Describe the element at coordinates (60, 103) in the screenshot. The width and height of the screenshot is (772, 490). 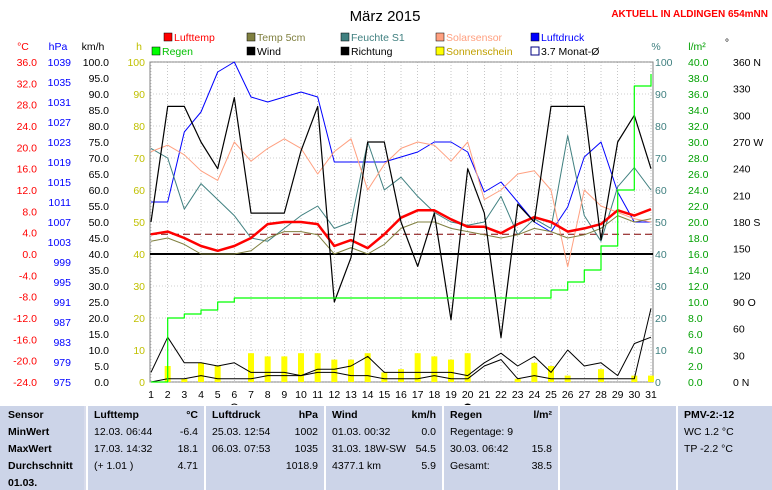
I see `tick-pressure: 1031` at that location.